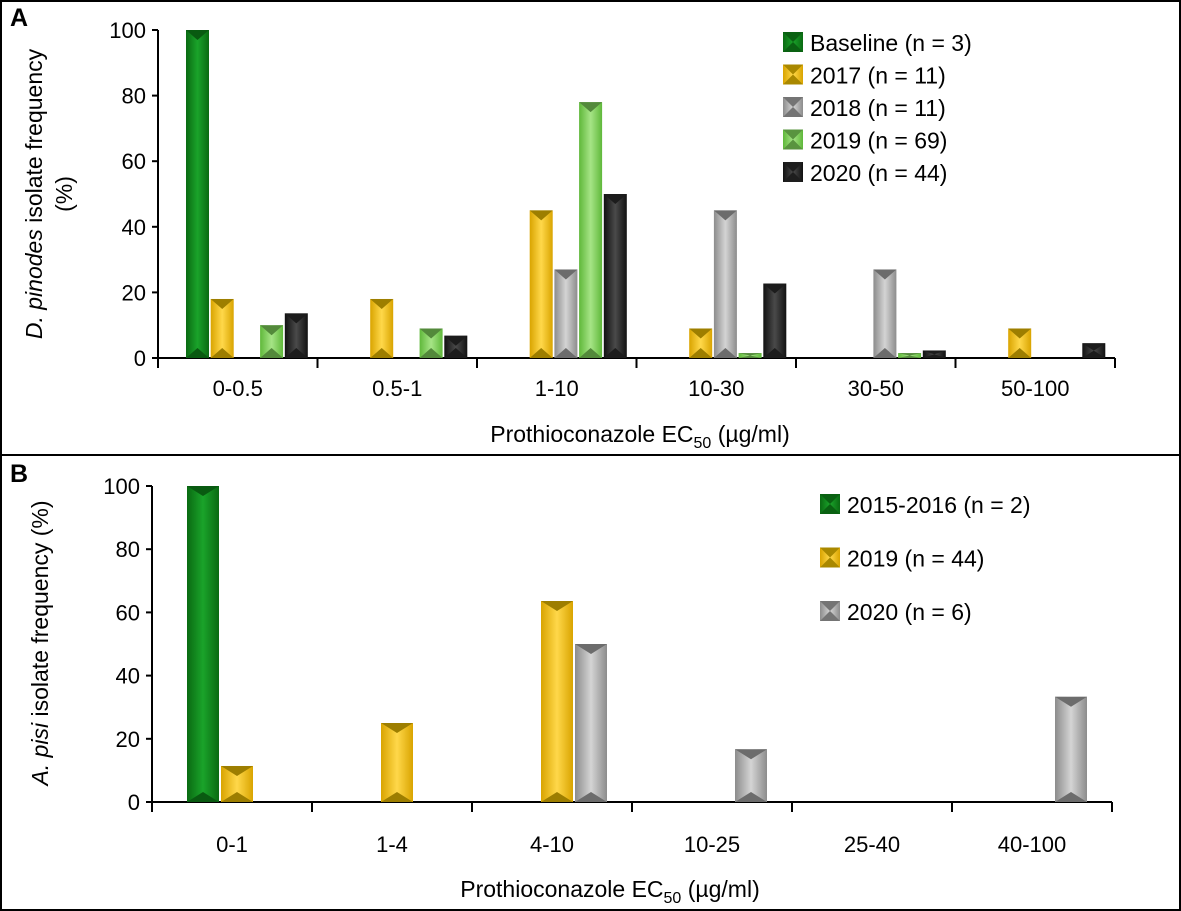 The width and height of the screenshot is (1181, 911). I want to click on panel-a-bar-10-30-2017-bottom-facet, so click(701, 353).